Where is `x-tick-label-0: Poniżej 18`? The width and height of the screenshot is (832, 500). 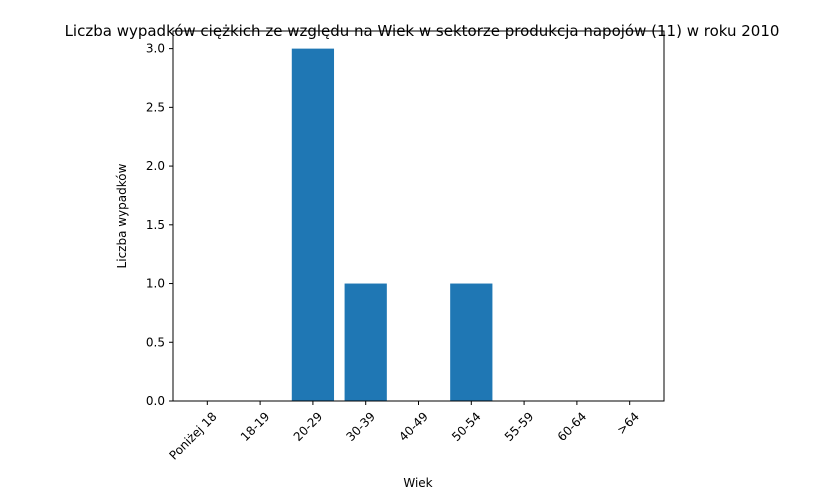
x-tick-label-0: Poniżej 18 is located at coordinates (192, 435).